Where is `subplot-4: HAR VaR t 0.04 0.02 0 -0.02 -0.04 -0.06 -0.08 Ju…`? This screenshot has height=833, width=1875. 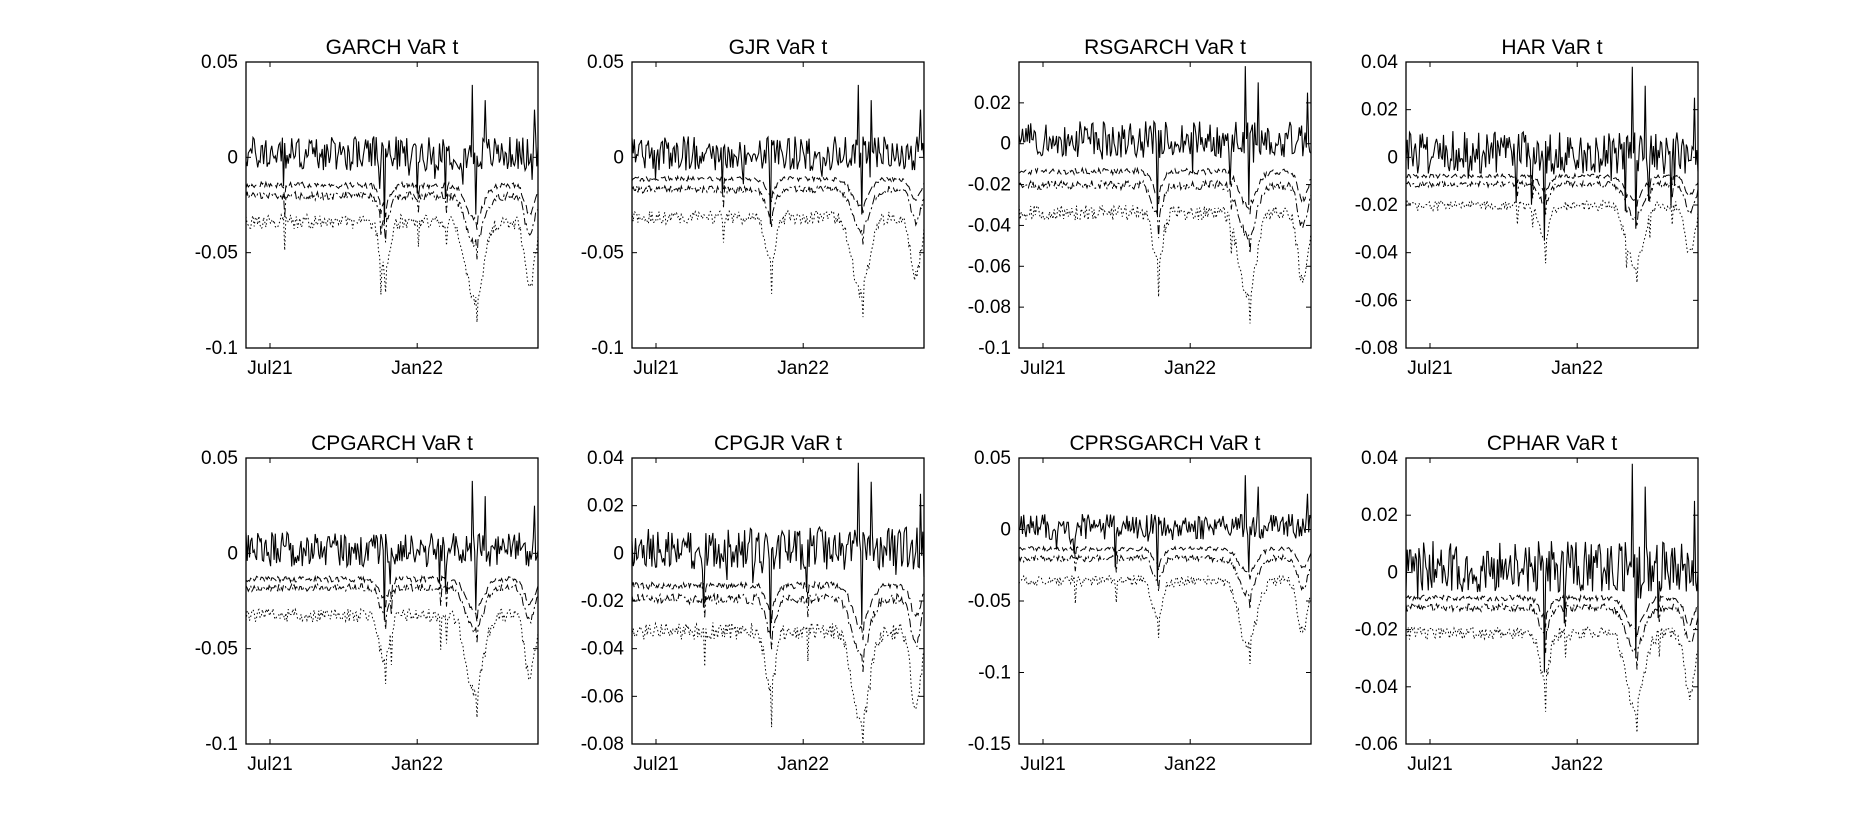
subplot-4: HAR VaR t 0.04 0.02 0 -0.02 -0.04 -0.06 -0.08 Ju… is located at coordinates (1527, 207).